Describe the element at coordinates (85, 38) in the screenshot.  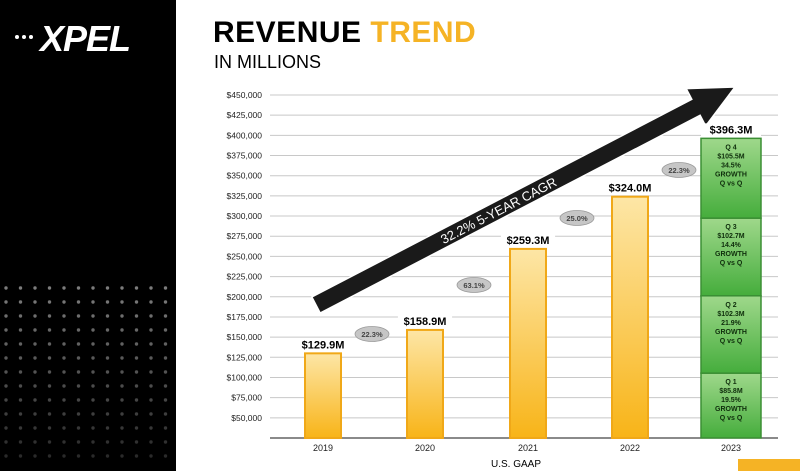
I see `logo-wordmark: XPEL` at that location.